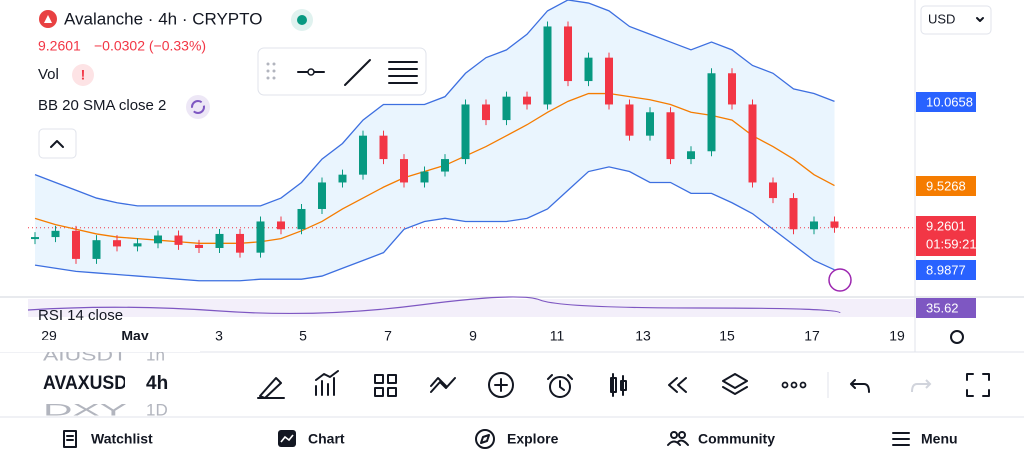 This screenshot has height=466, width=1024. What do you see at coordinates (840, 280) in the screenshot?
I see `live-indicator` at bounding box center [840, 280].